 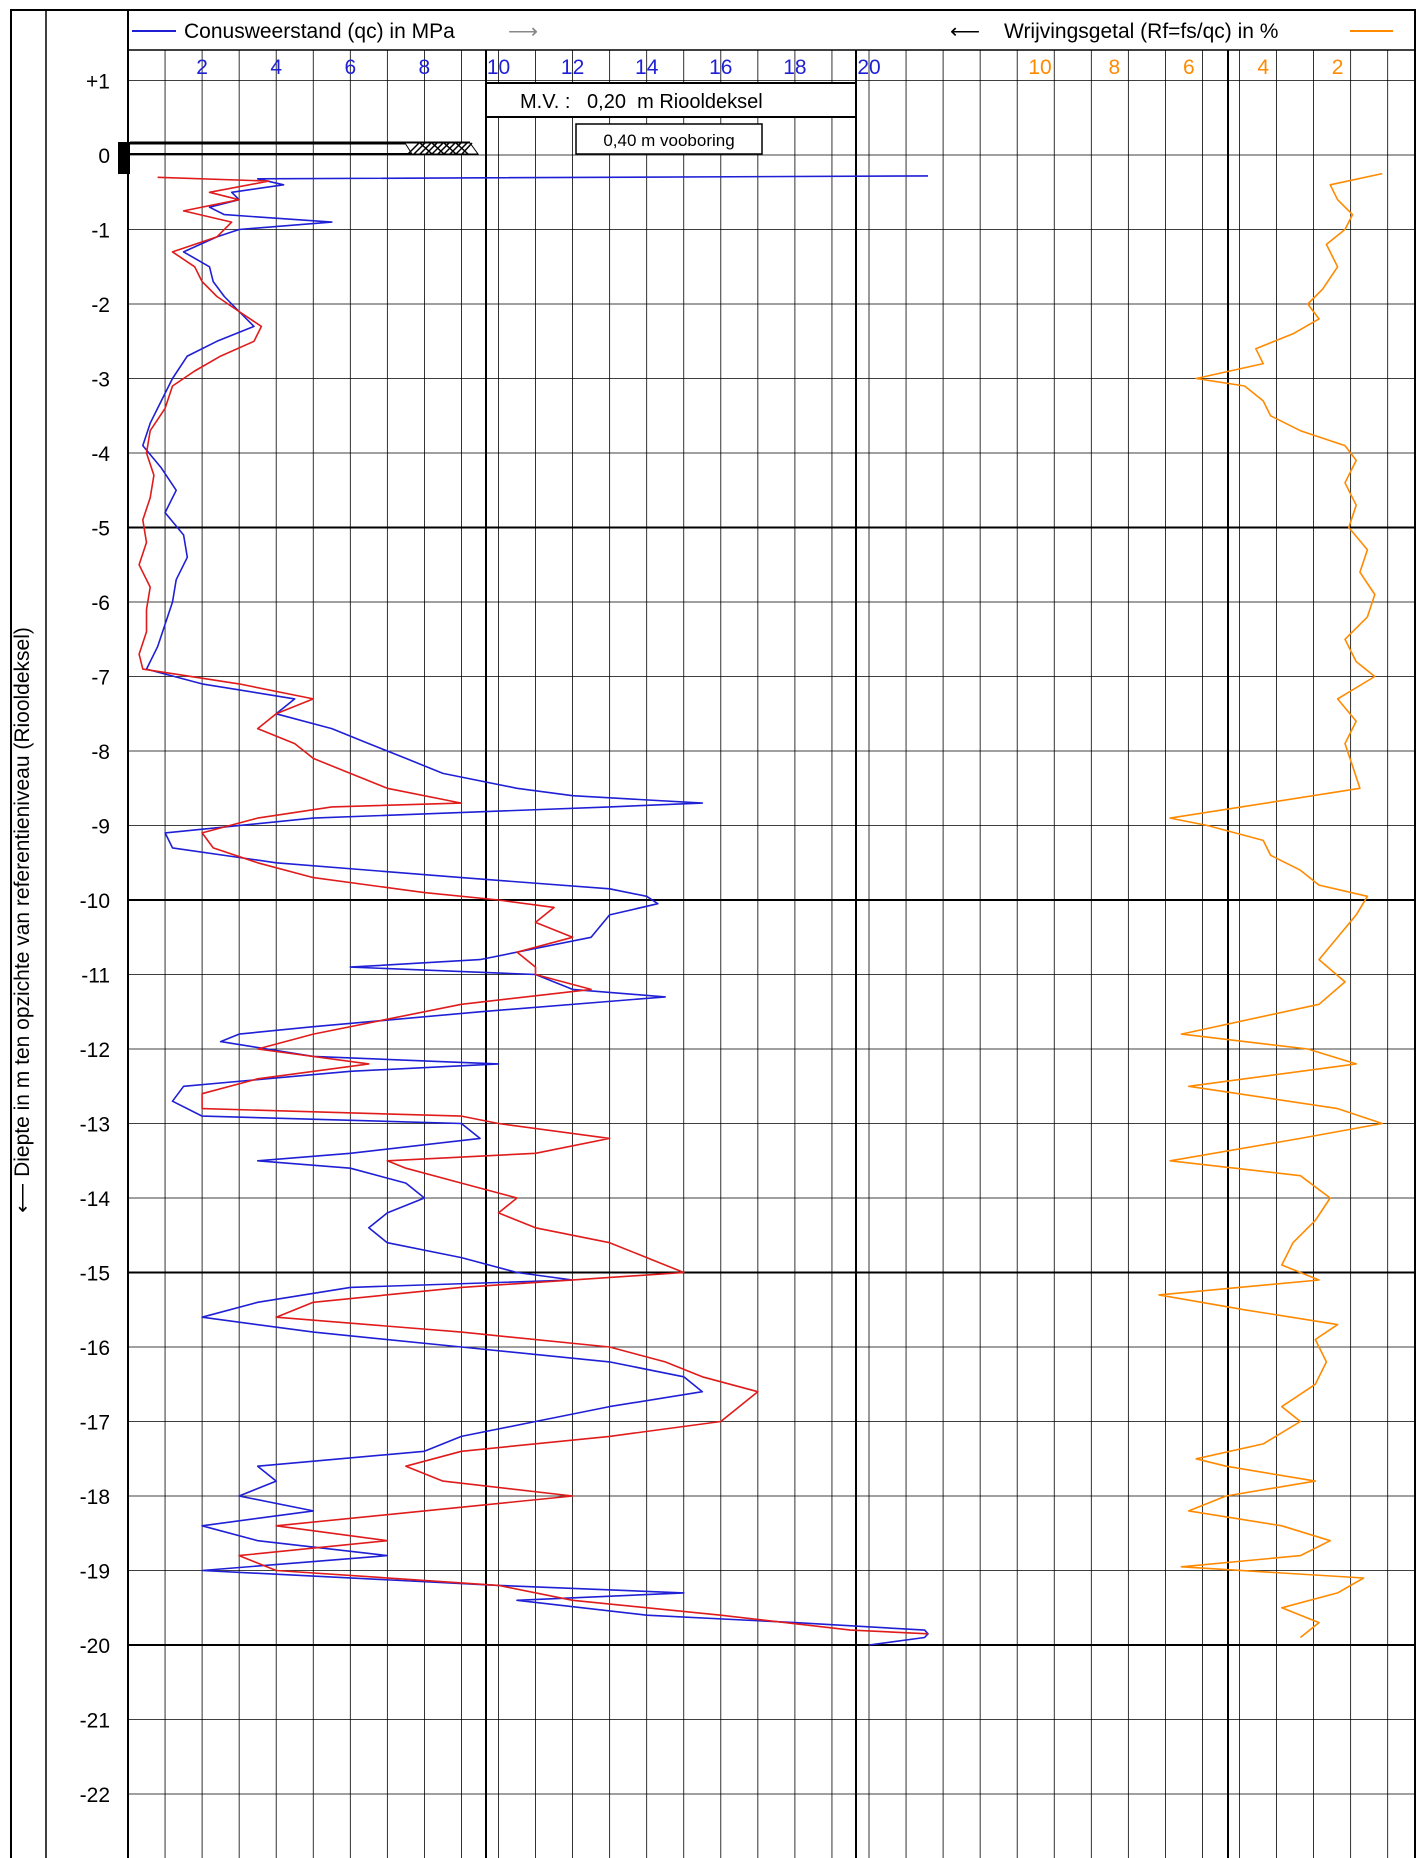 I want to click on rf-tick-label: 2, so click(x=1338, y=67).